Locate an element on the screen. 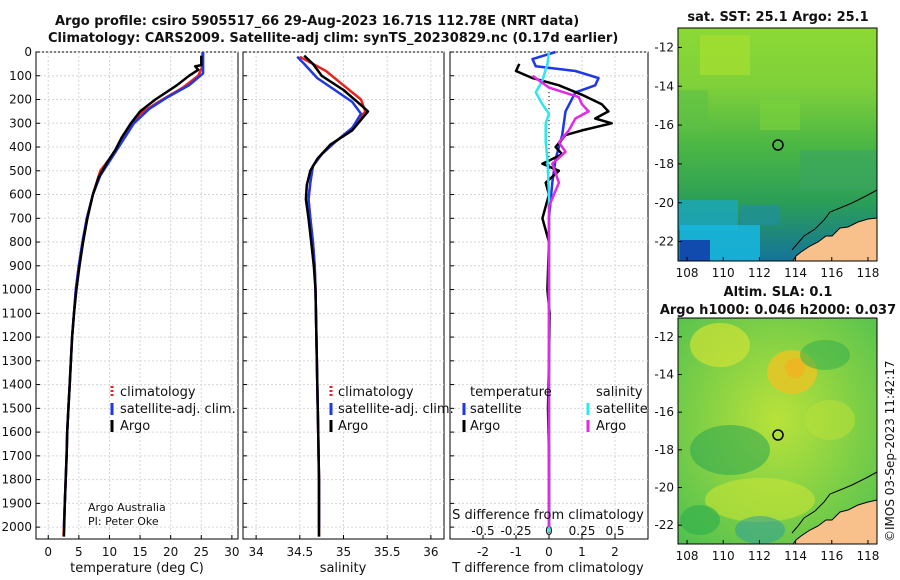 The image size is (900, 580). legend-s-argo: Argo is located at coordinates (611, 426).